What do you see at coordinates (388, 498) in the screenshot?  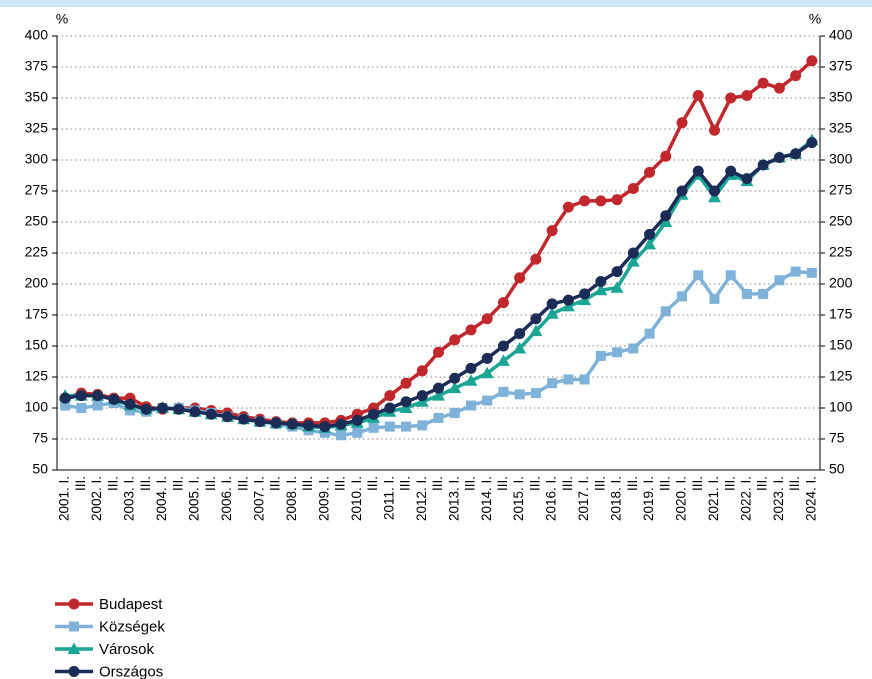 I see `x-tick-label: 2011. I.` at bounding box center [388, 498].